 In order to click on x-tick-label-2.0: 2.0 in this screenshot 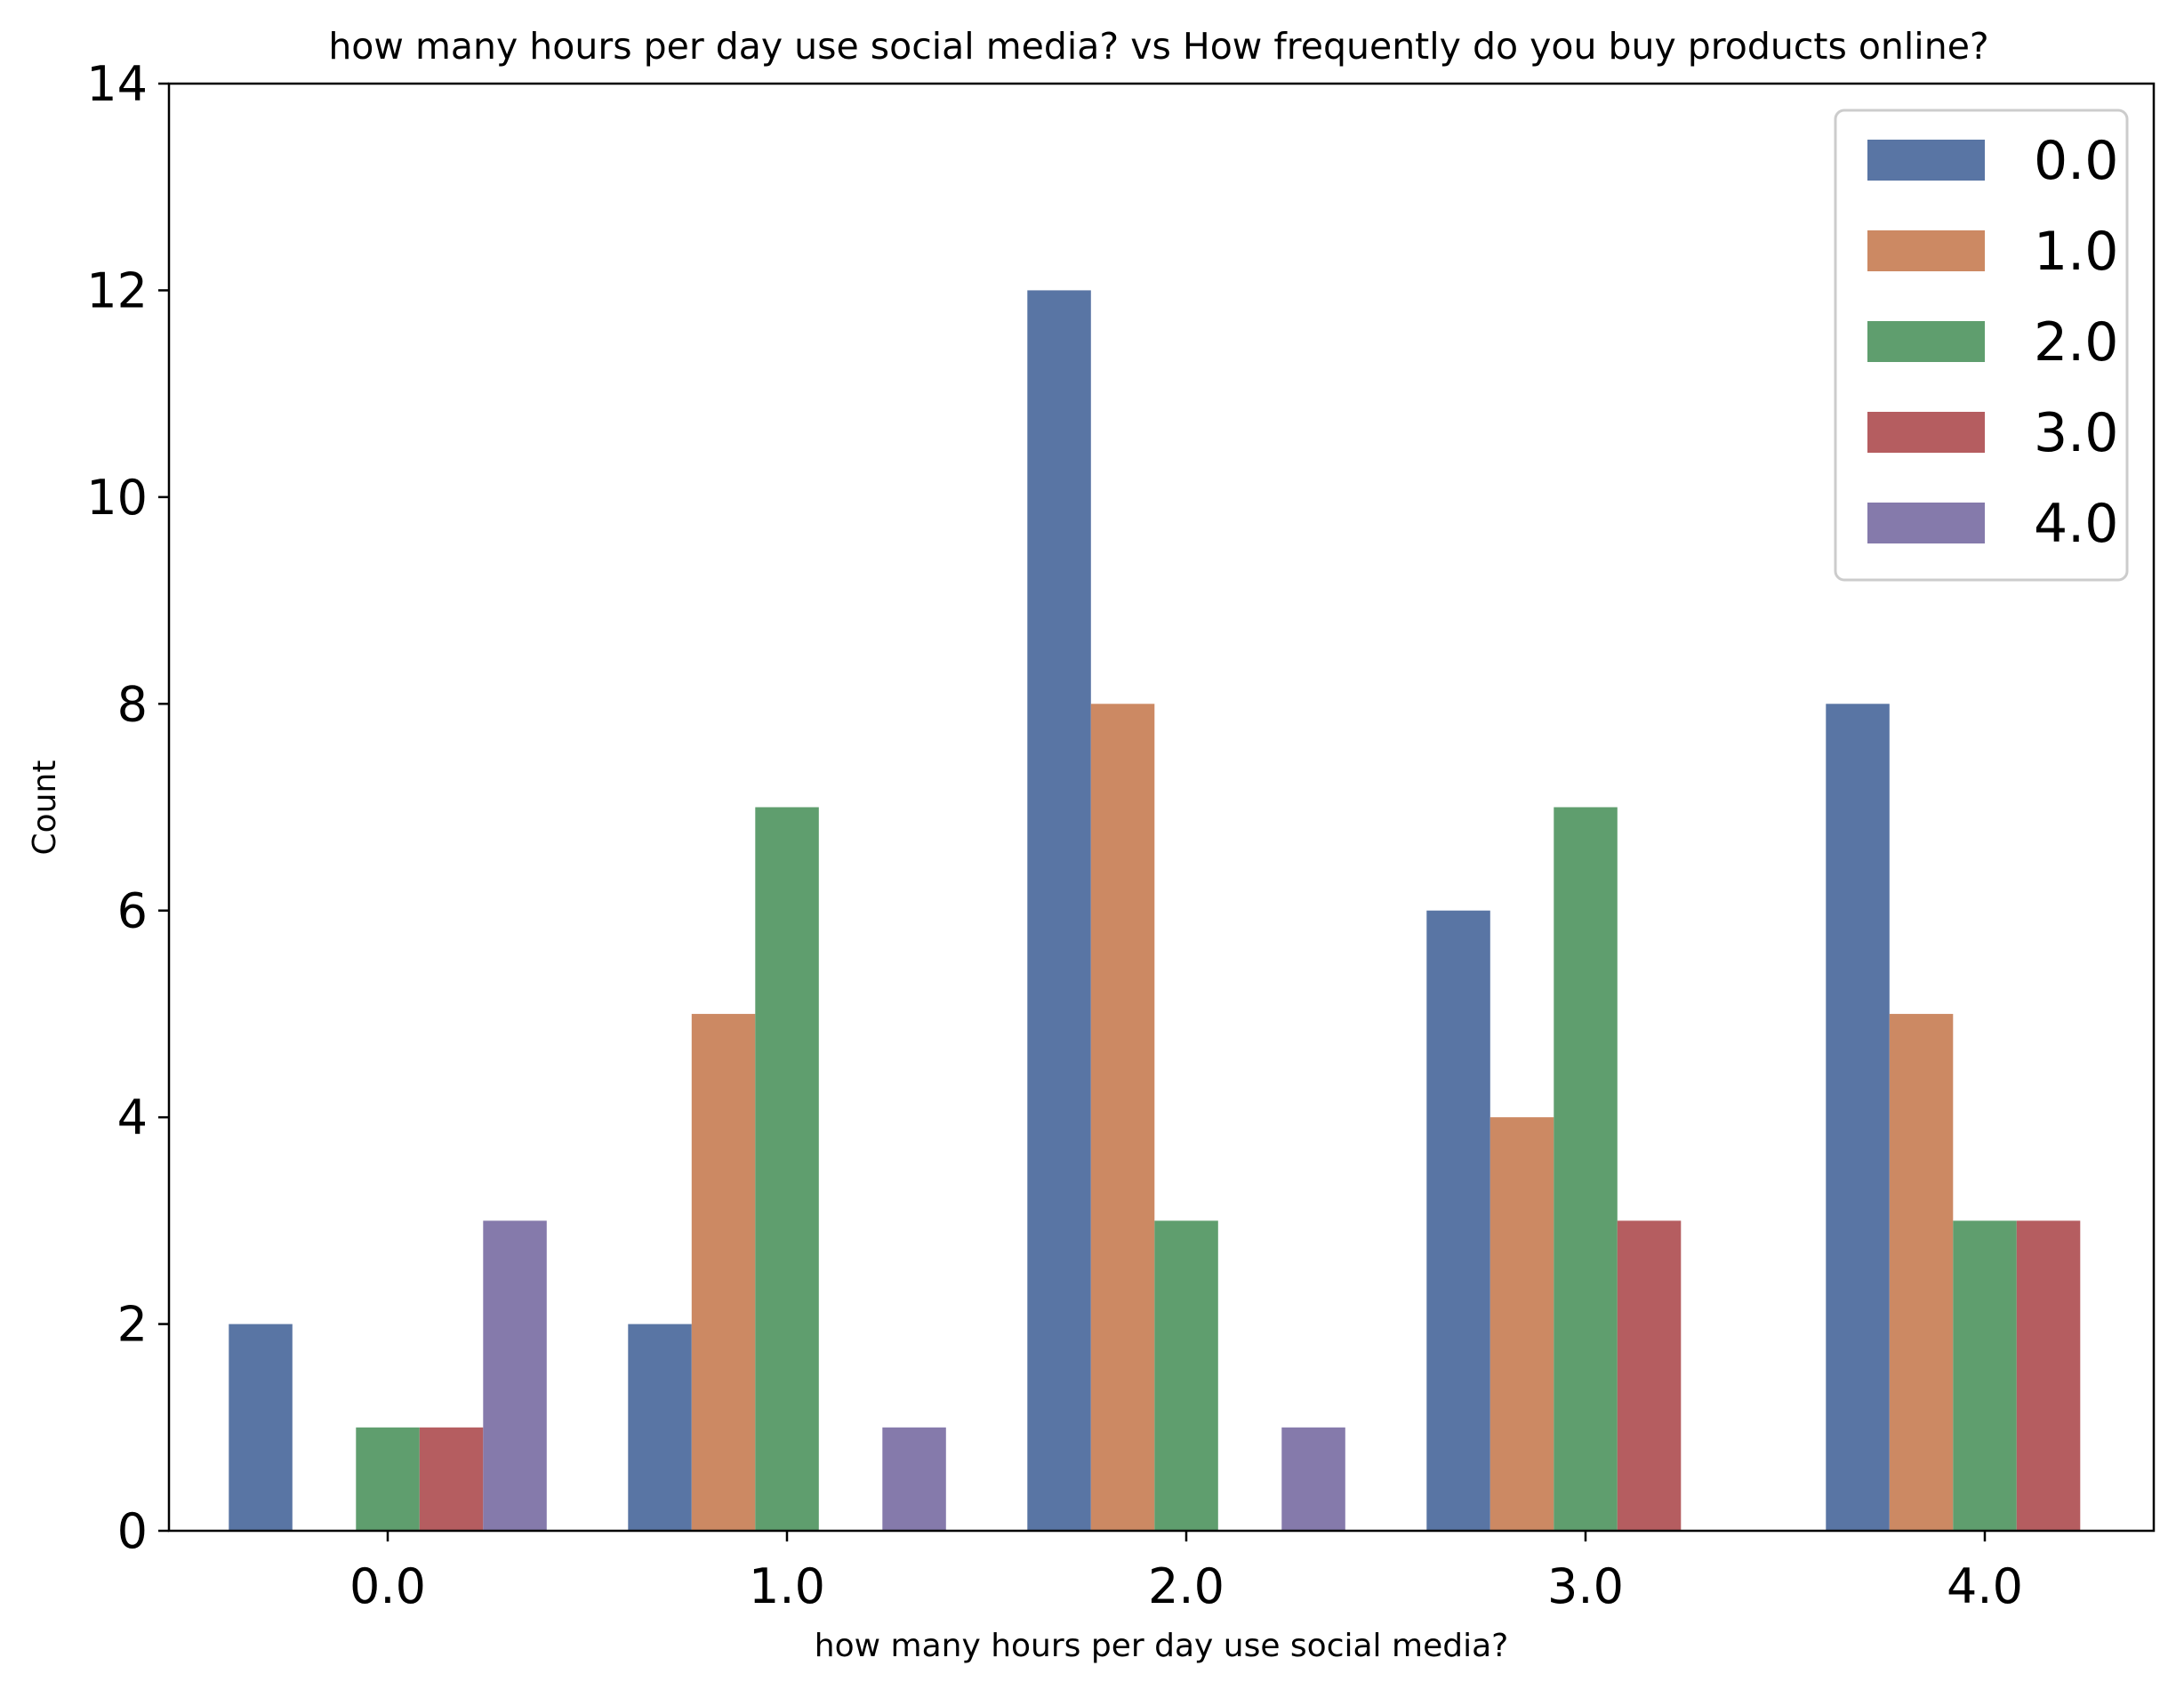, I will do `click(1186, 1586)`.